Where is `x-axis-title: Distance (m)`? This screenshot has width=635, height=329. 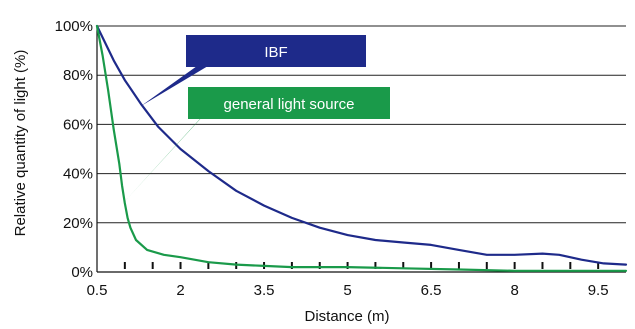 x-axis-title: Distance (m) is located at coordinates (346, 316).